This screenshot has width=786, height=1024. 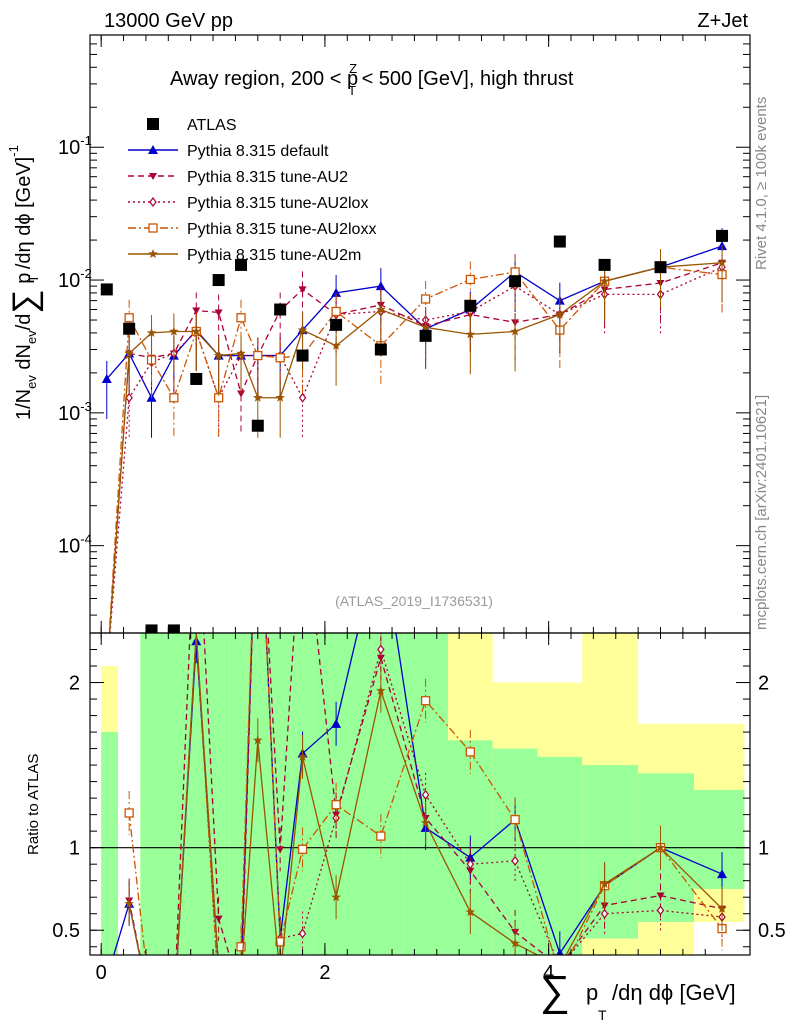 I want to click on y-axis-title-ratio: Ratio to ATLAS, so click(x=33, y=804).